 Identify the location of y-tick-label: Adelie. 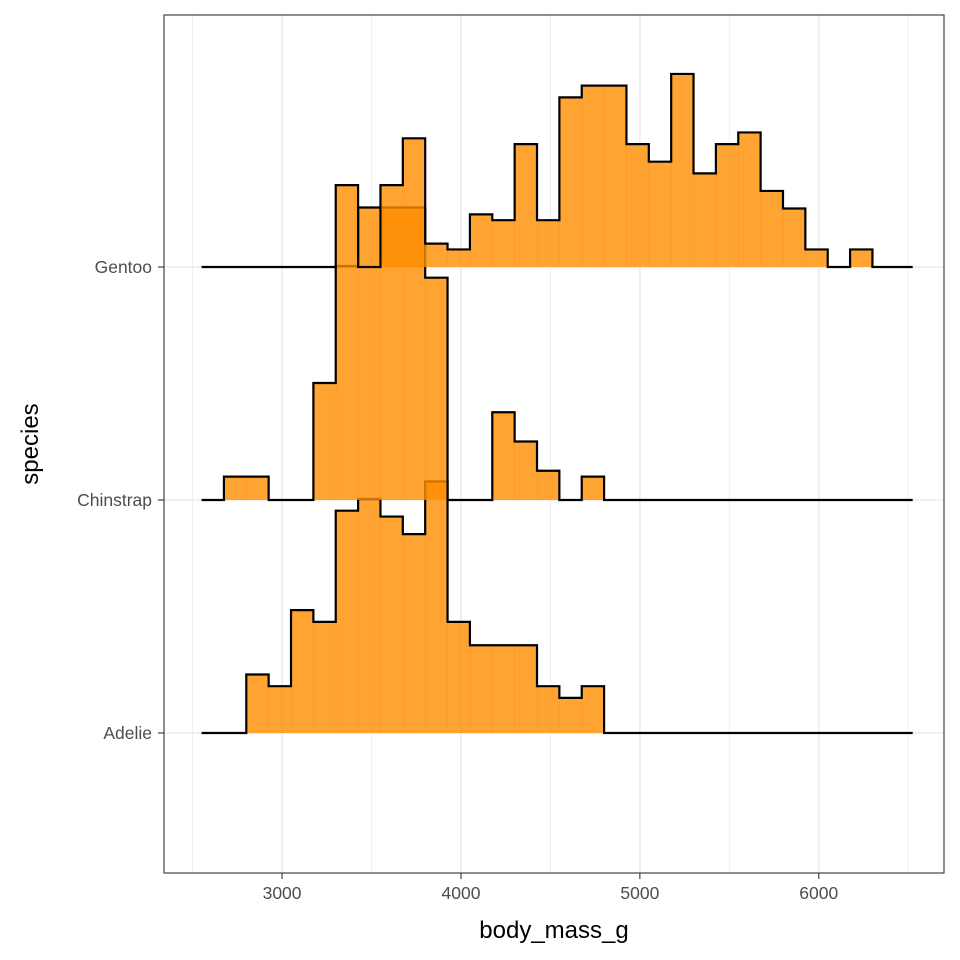
(127, 733).